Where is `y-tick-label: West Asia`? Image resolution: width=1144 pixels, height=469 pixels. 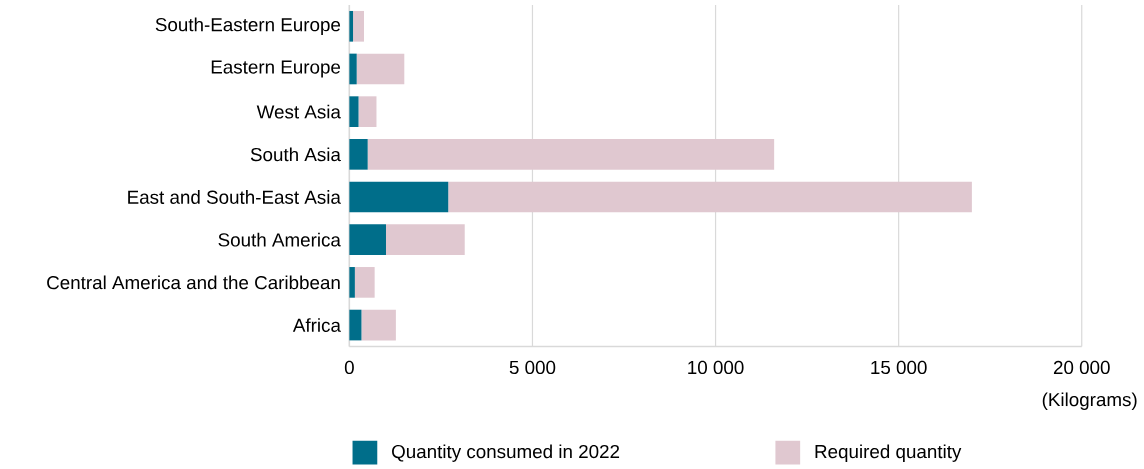 y-tick-label: West Asia is located at coordinates (298, 111).